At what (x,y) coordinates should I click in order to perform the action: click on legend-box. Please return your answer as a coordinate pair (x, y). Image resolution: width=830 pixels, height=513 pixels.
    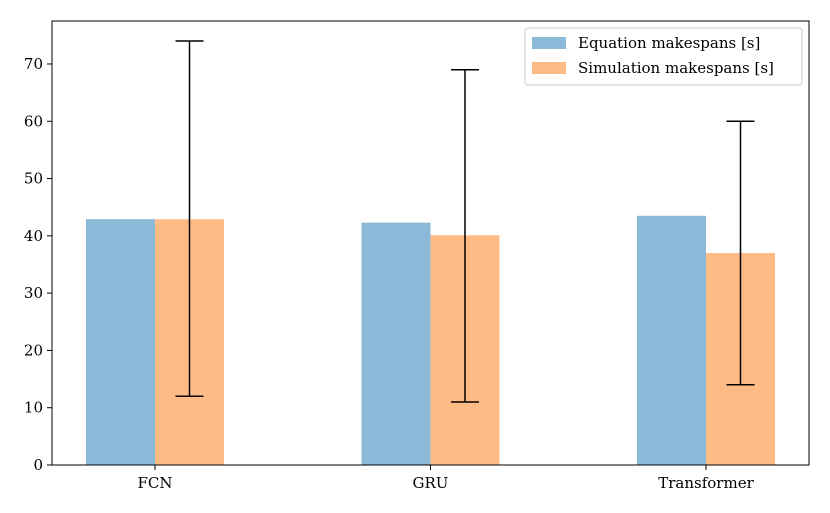
    Looking at the image, I should click on (663, 56).